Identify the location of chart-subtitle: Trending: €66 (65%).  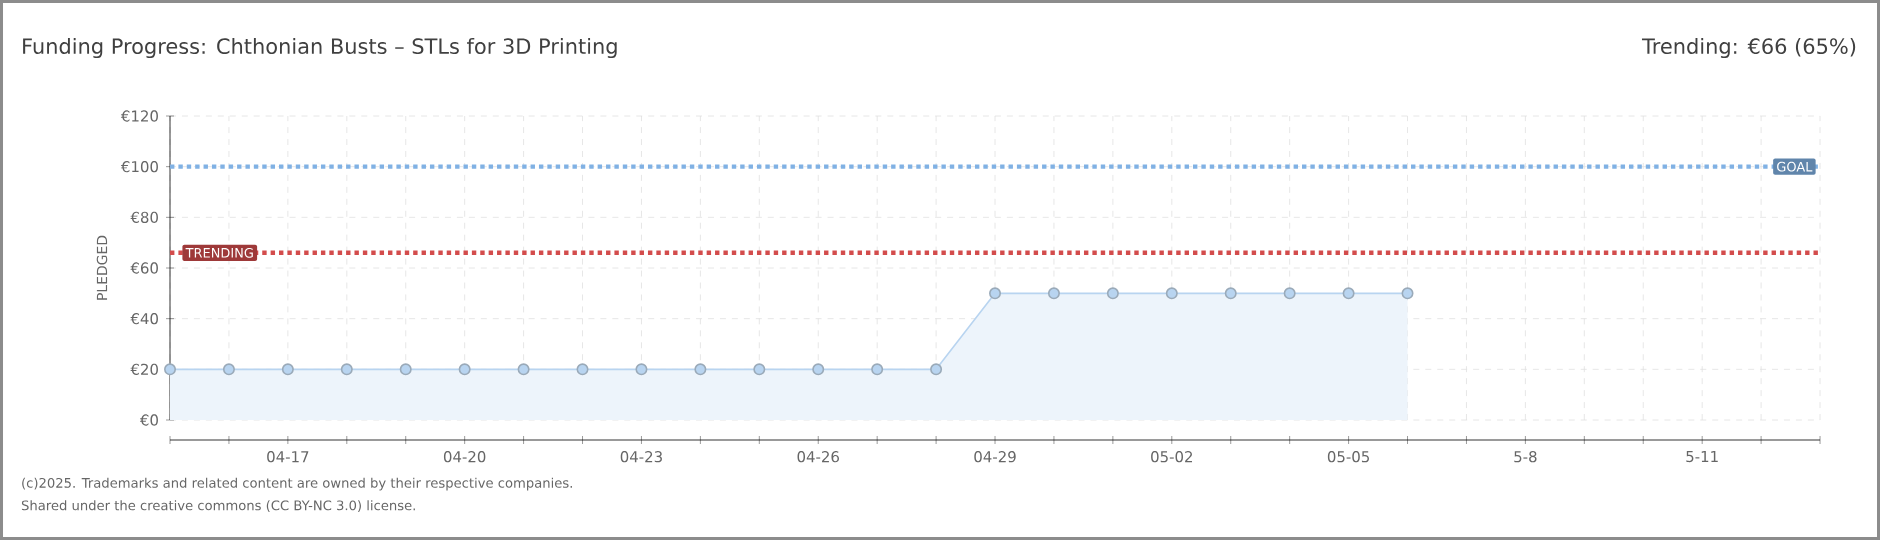
(1748, 48).